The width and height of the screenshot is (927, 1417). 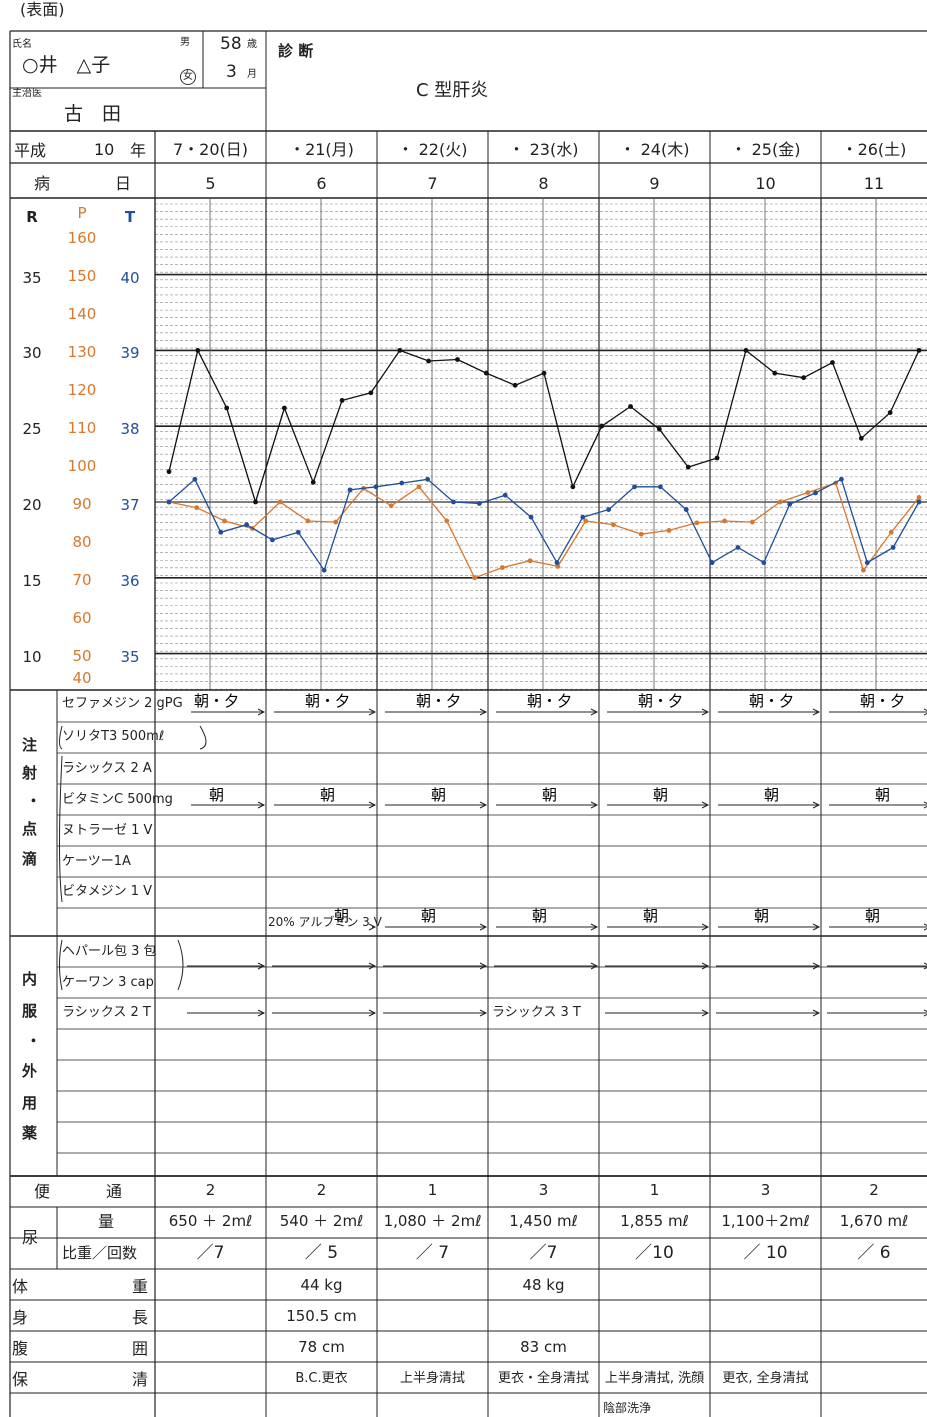 What do you see at coordinates (203, 737) in the screenshot?
I see `injection-right-bracket` at bounding box center [203, 737].